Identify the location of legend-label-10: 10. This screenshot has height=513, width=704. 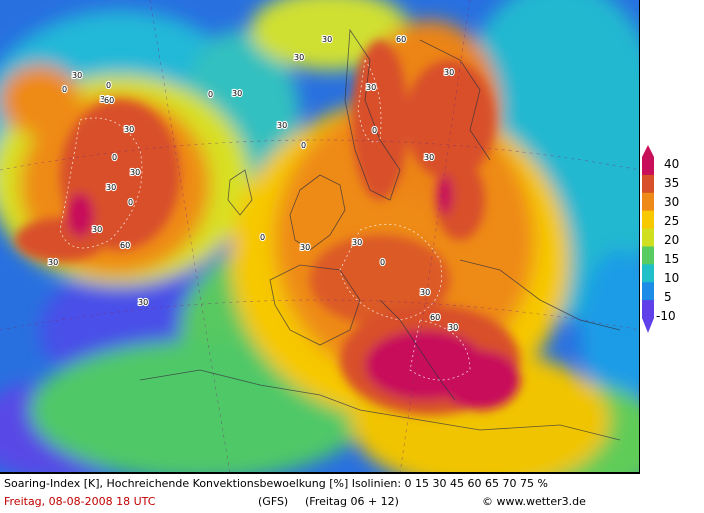
(672, 278).